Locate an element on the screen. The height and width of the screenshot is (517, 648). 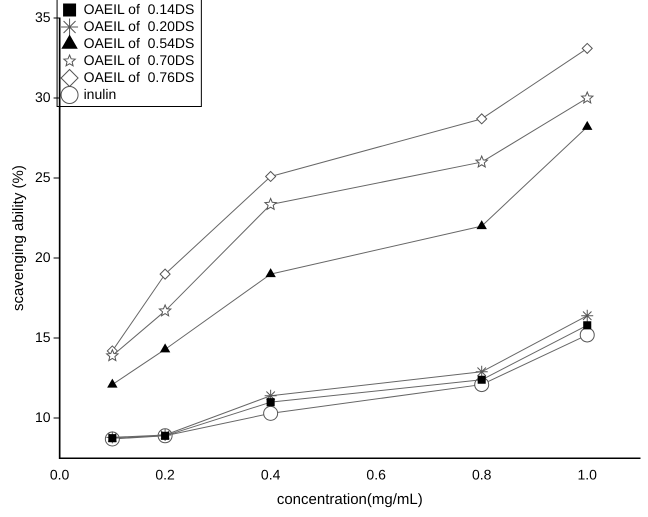
x-tick-label: 0.6 is located at coordinates (376, 474).